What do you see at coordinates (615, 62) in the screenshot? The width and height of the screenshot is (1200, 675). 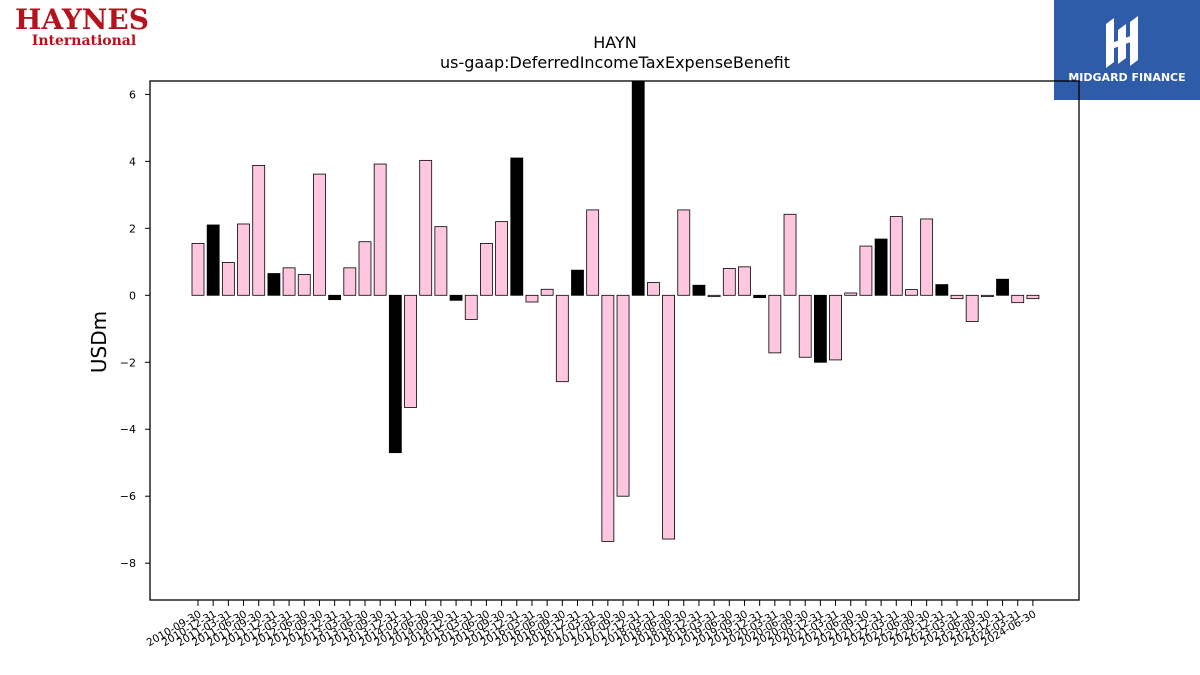 I see `chart-subtitle: us-gaap:DeferredIncomeTaxExpenseBenefit` at bounding box center [615, 62].